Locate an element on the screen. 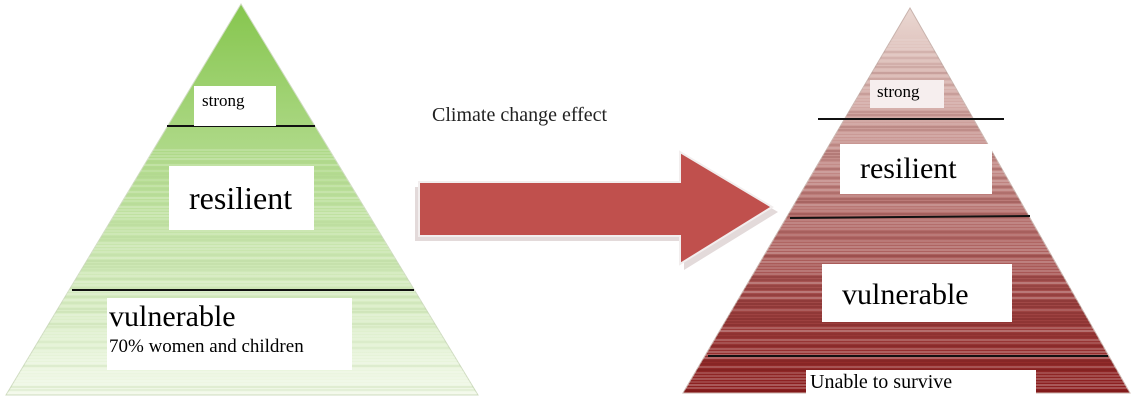 This screenshot has height=401, width=1133. left-label-vulnerable-box: vulnerable 70% women and children is located at coordinates (229, 334).